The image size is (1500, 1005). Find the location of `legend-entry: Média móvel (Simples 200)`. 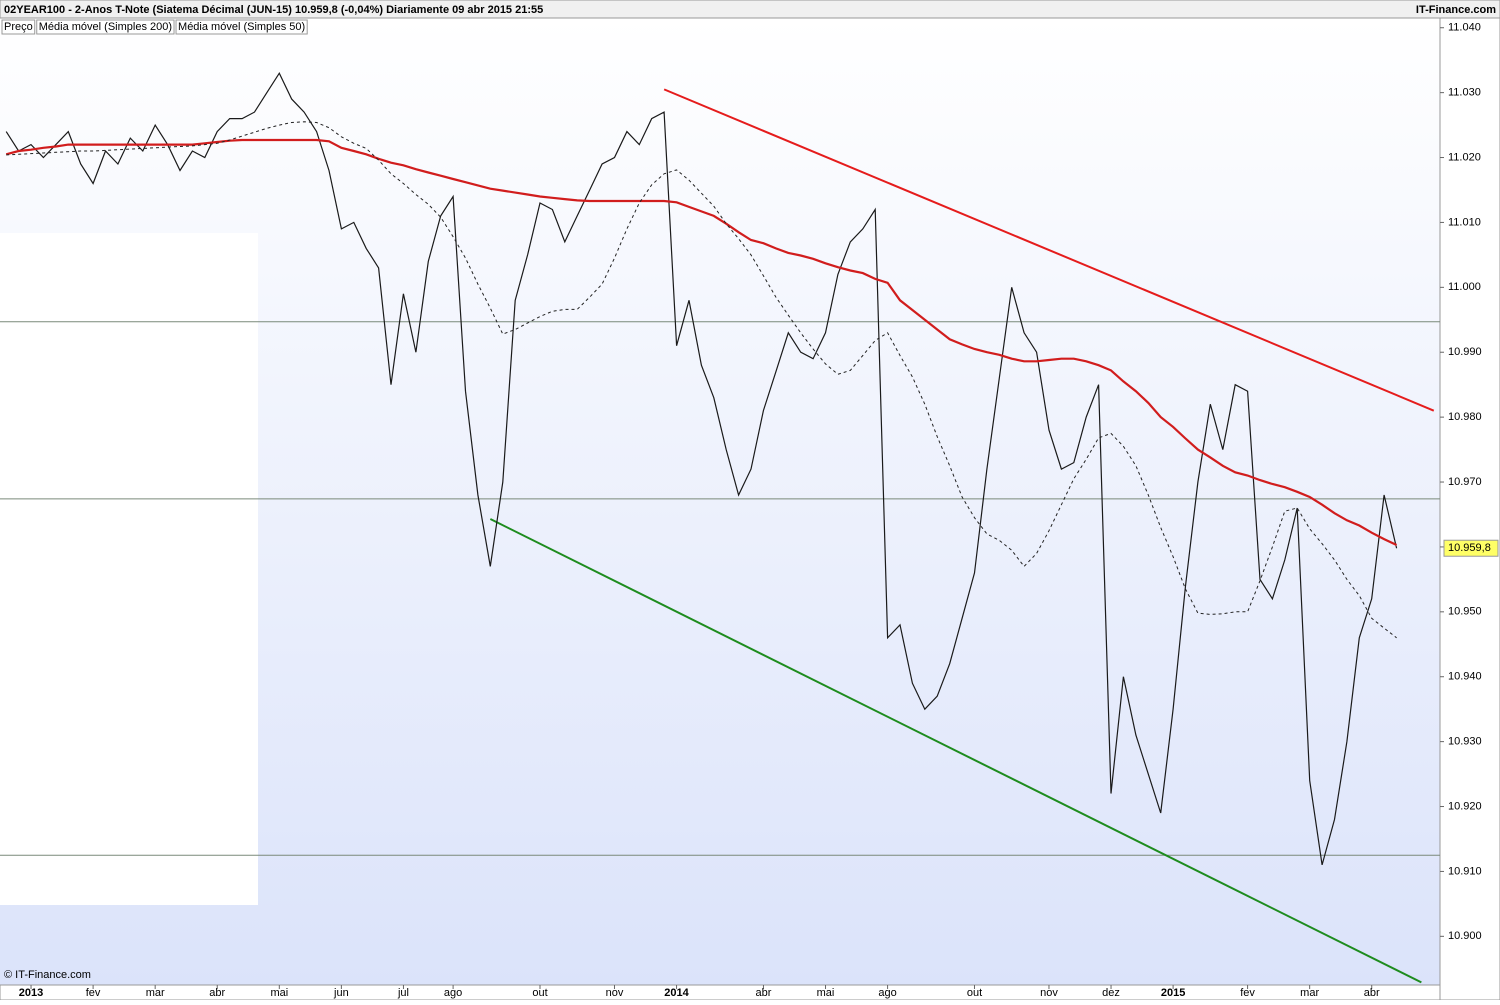

legend-entry: Média móvel (Simples 200) is located at coordinates (105, 27).